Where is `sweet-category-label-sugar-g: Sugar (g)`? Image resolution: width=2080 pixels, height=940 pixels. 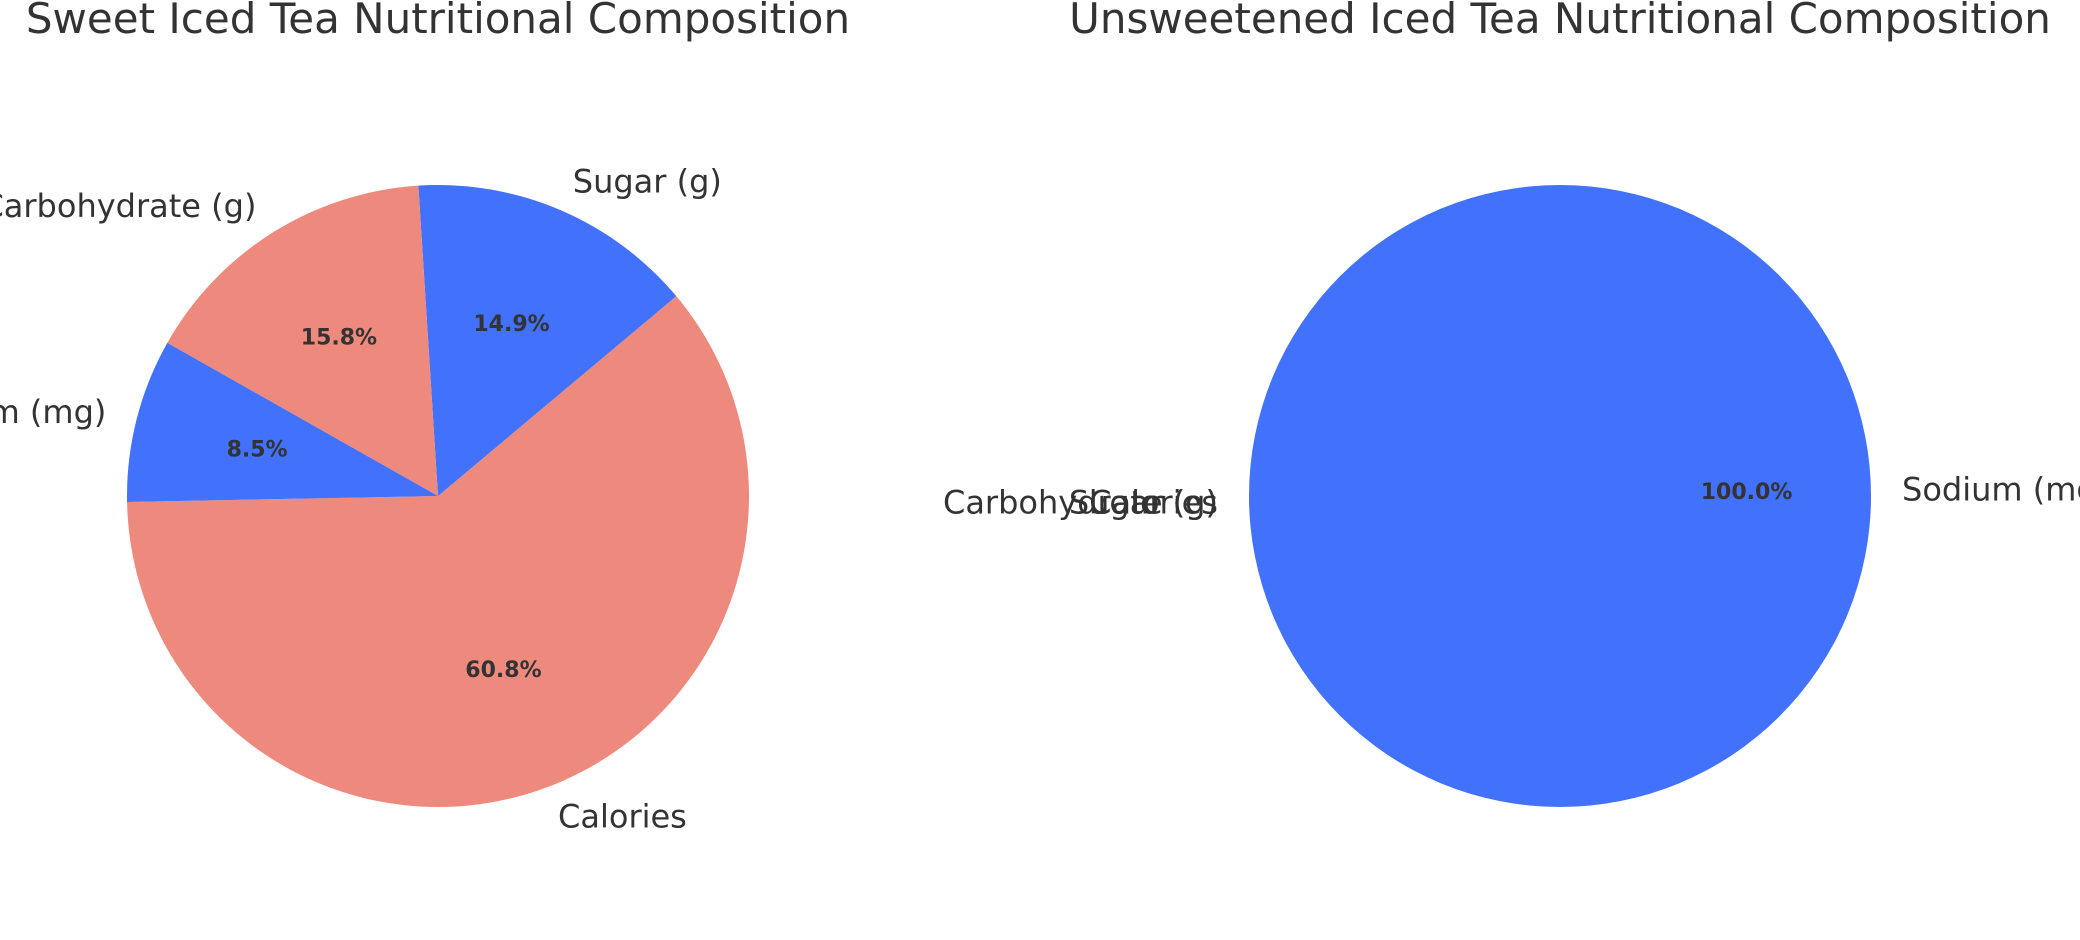
sweet-category-label-sugar-g: Sugar (g) is located at coordinates (647, 182).